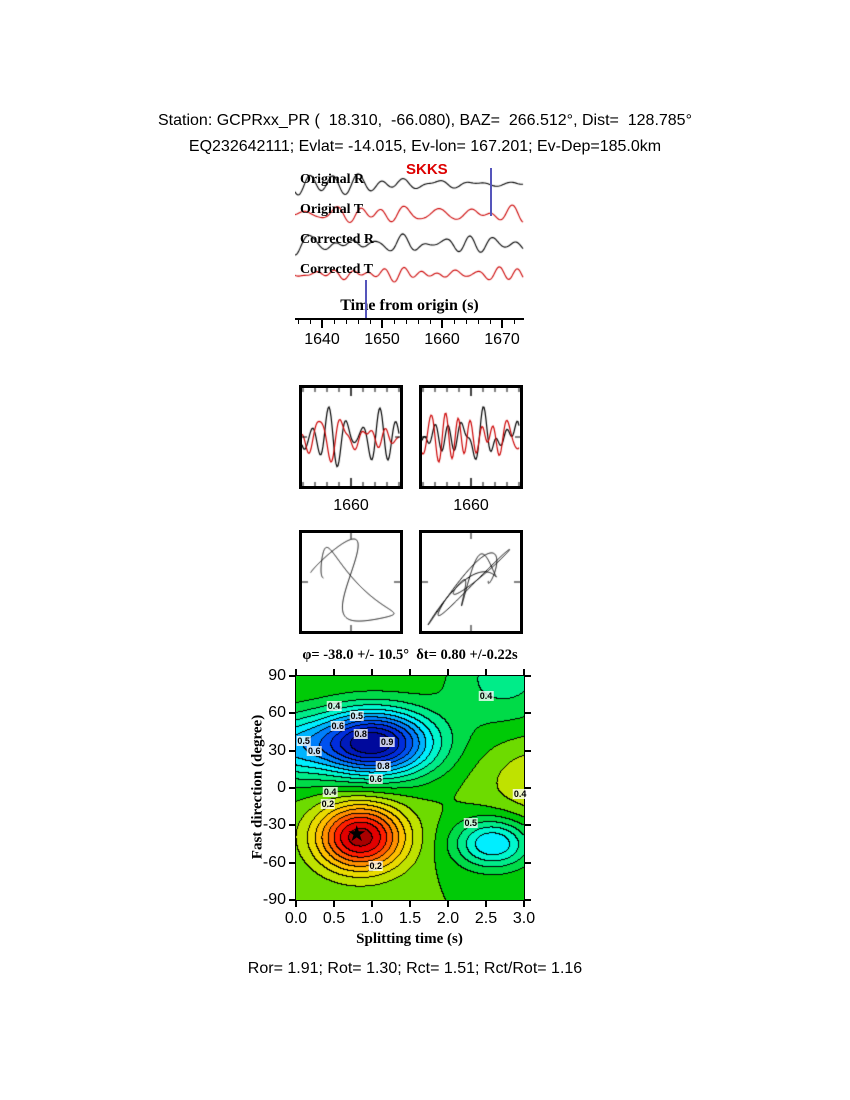 This screenshot has height=1100, width=850. Describe the element at coordinates (277, 675) in the screenshot. I see `y-axis-tick-label: 90` at that location.